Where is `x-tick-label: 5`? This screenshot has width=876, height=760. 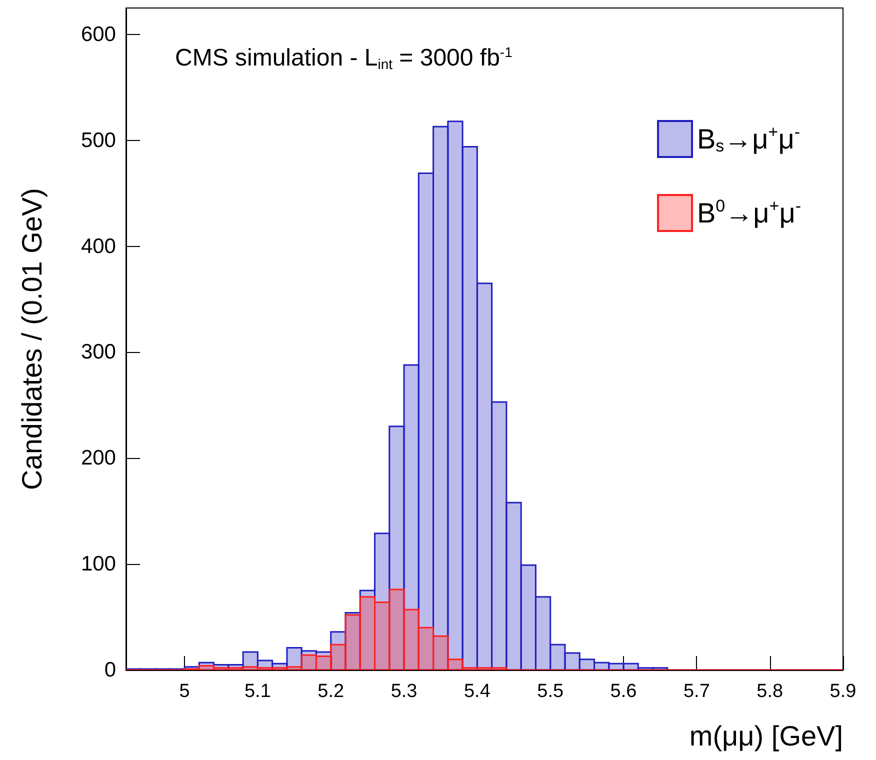
x-tick-label: 5 is located at coordinates (184, 691).